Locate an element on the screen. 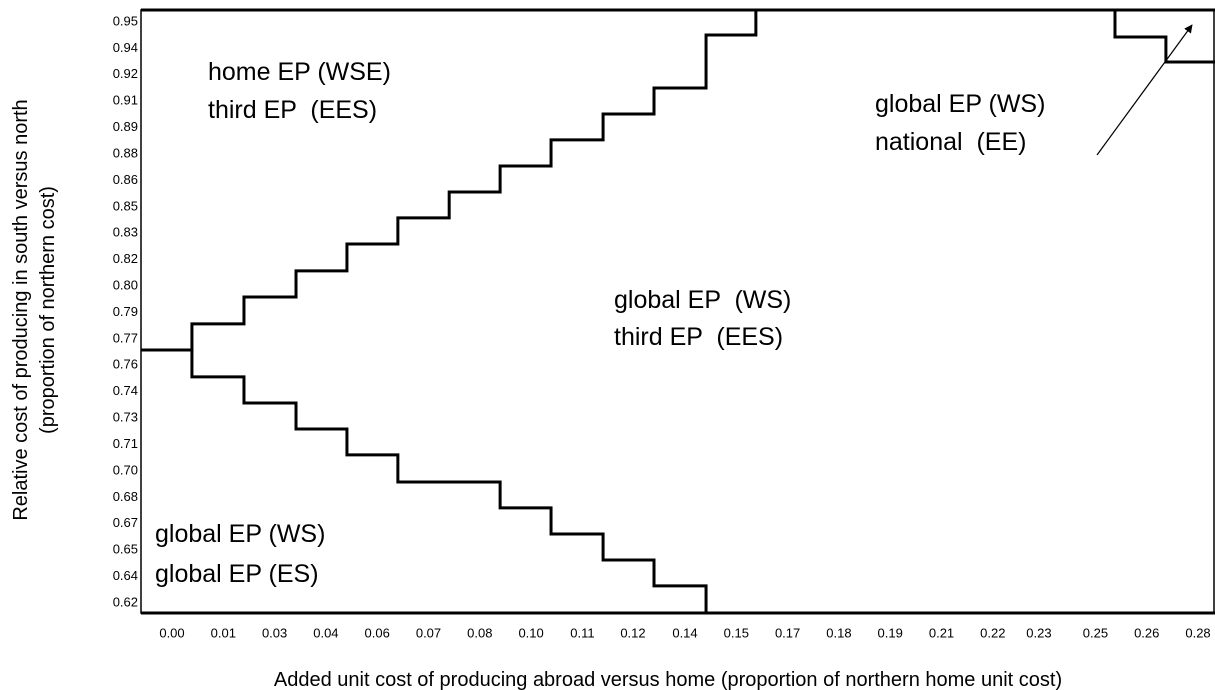 Image resolution: width=1215 pixels, height=690 pixels. x-tick-label: 0.18 is located at coordinates (838, 632).